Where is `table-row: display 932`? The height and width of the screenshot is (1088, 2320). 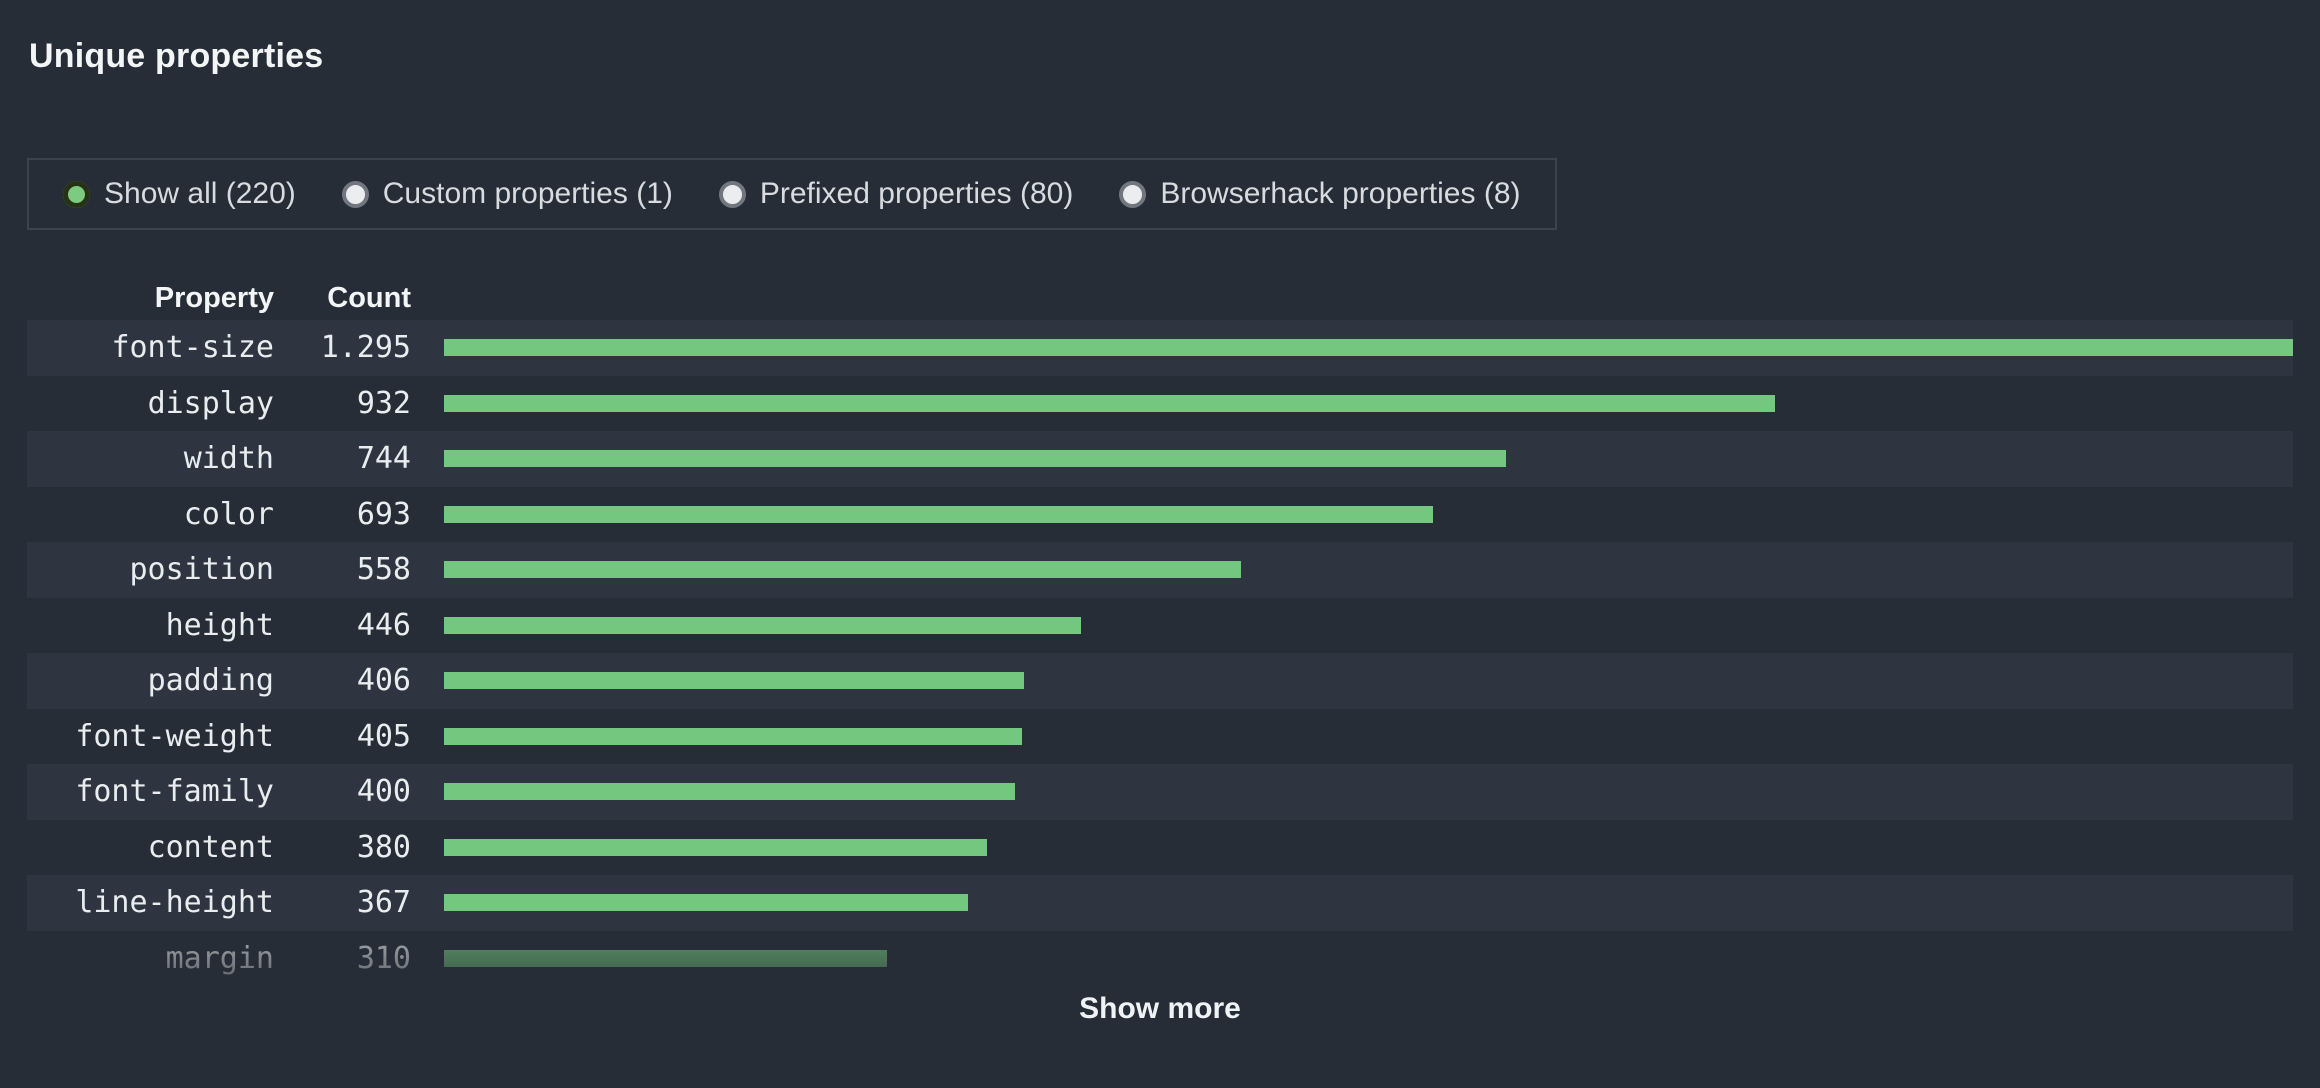 table-row: display 932 is located at coordinates (1160, 404).